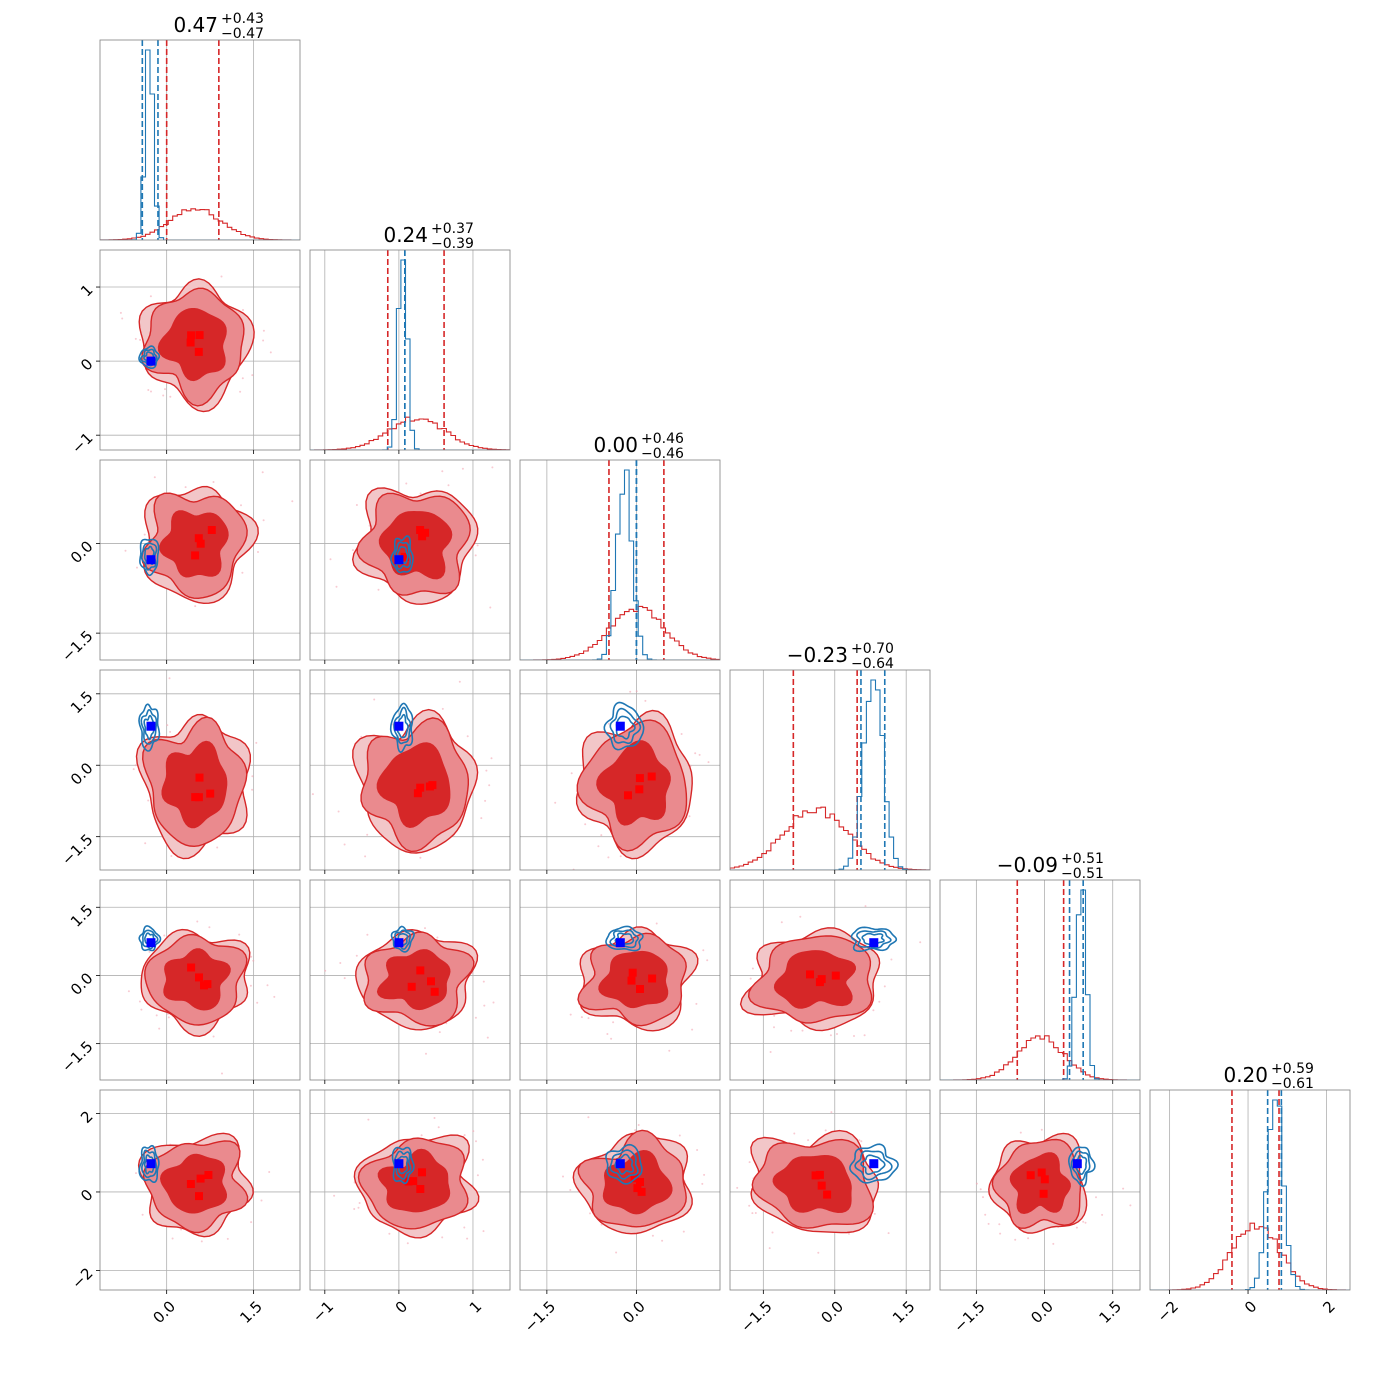 This screenshot has height=1390, width=1390. What do you see at coordinates (86, 1116) in the screenshot?
I see `y-tick-label: 2` at bounding box center [86, 1116].